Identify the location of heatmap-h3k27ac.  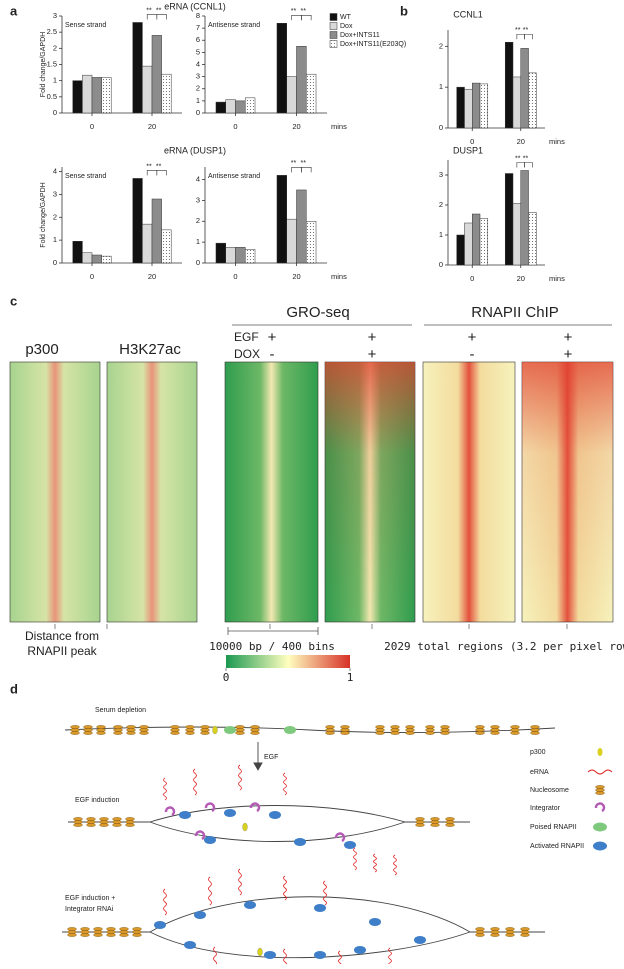
(152, 492).